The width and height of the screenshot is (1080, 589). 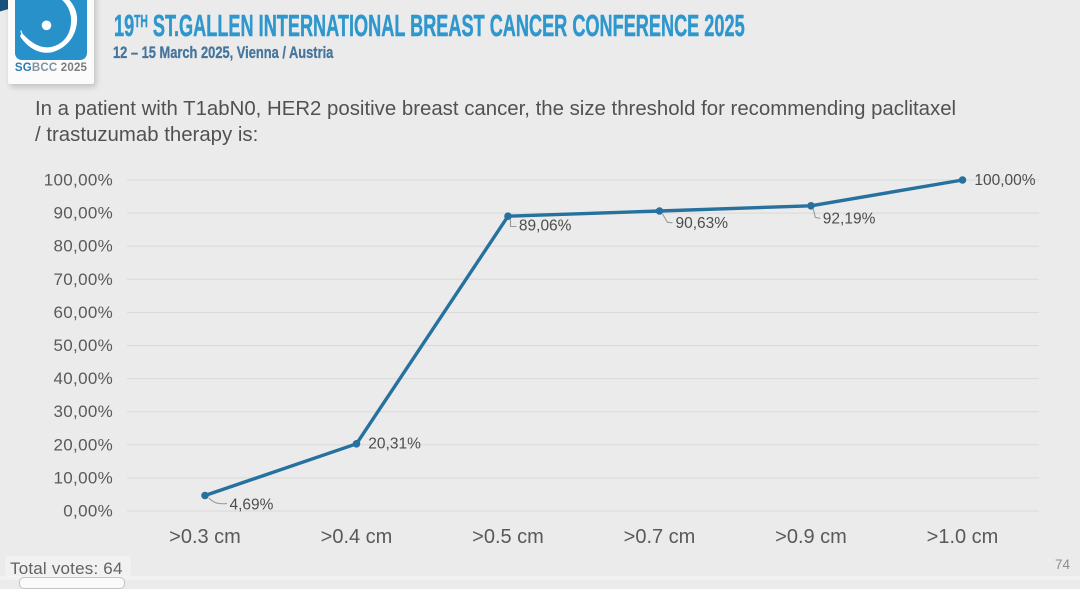 What do you see at coordinates (83, 279) in the screenshot?
I see `svg-text: 70,00%` at bounding box center [83, 279].